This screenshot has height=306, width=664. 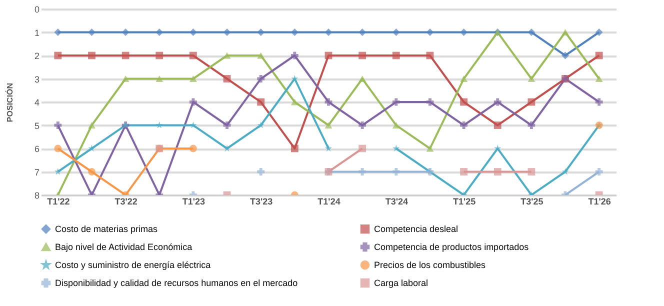 What do you see at coordinates (37, 195) in the screenshot?
I see `y-tick-label: 8` at bounding box center [37, 195].